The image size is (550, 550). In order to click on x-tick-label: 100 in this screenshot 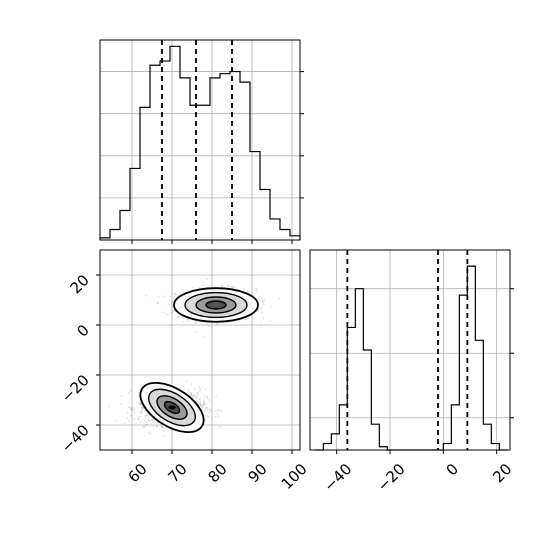, I will do `click(294, 476)`.